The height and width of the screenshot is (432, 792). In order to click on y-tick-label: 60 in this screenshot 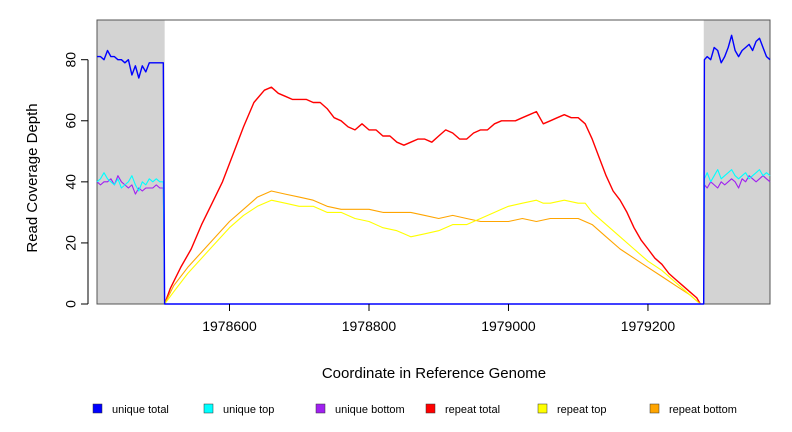, I will do `click(71, 121)`.